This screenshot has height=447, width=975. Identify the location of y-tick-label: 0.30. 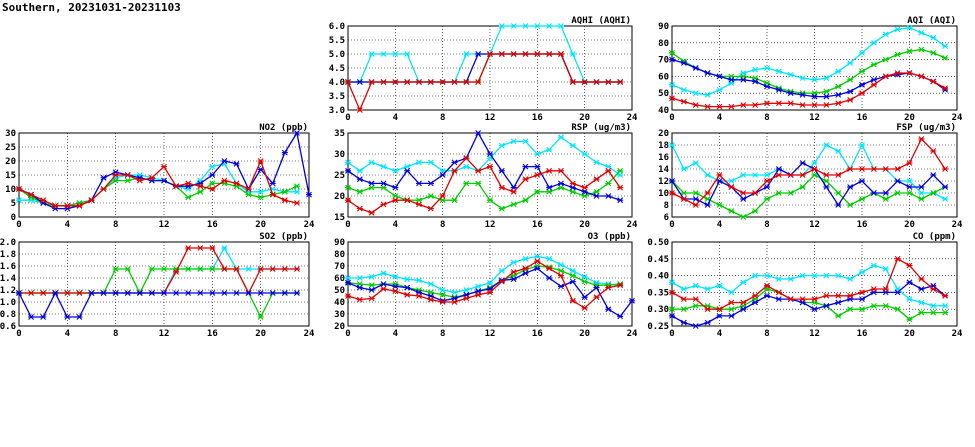
(658, 310).